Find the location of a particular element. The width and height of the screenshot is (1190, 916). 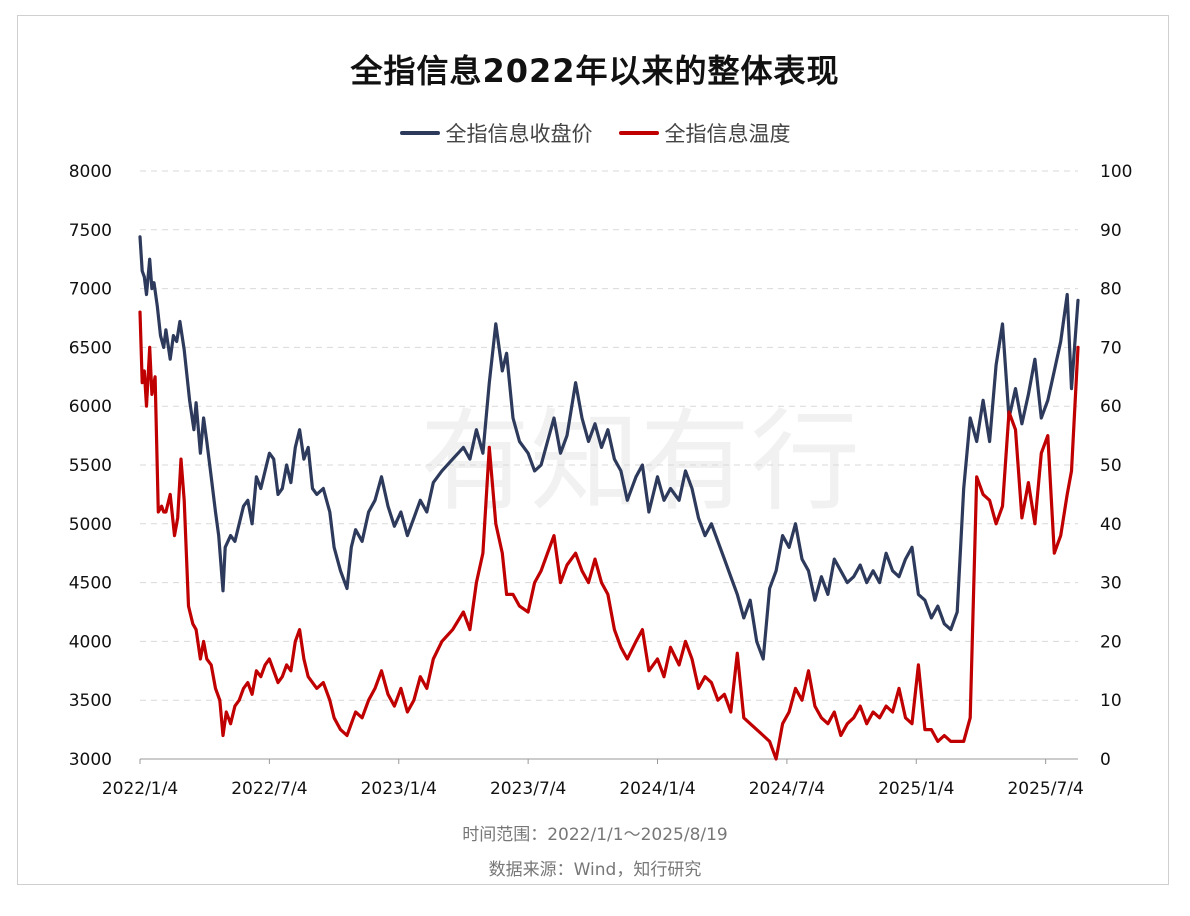

legend: 全指信息收盘价 全指信息温度 is located at coordinates (595, 133).